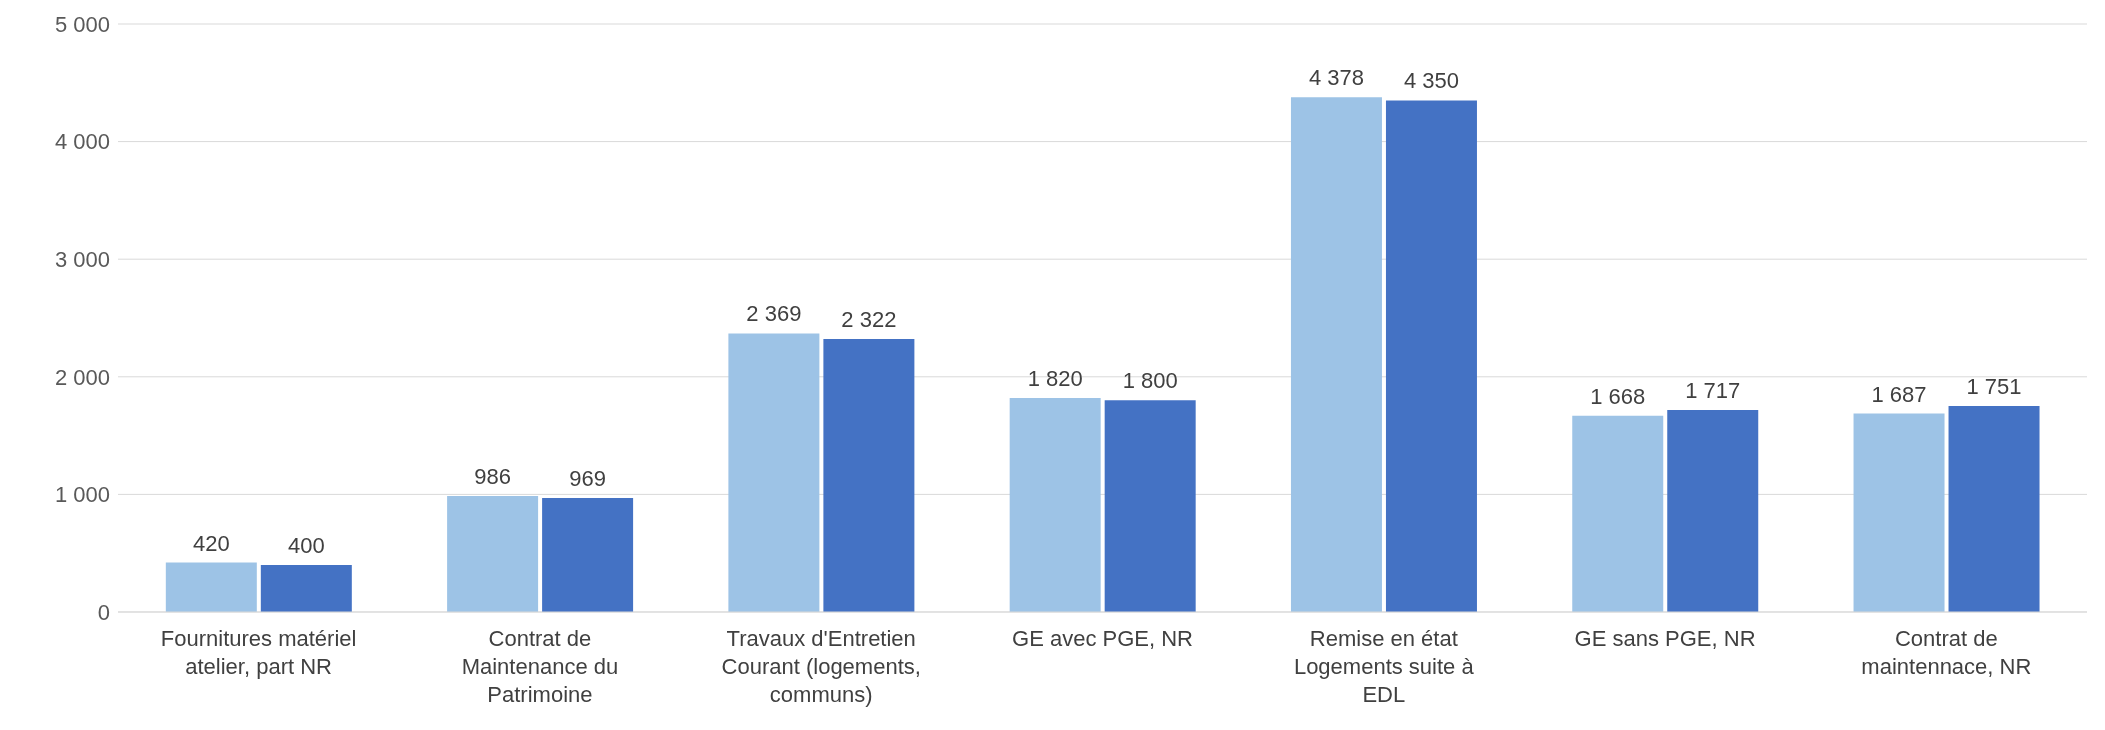 The width and height of the screenshot is (2105, 730). Describe the element at coordinates (1150, 381) in the screenshot. I see `data-label: 1 800` at that location.